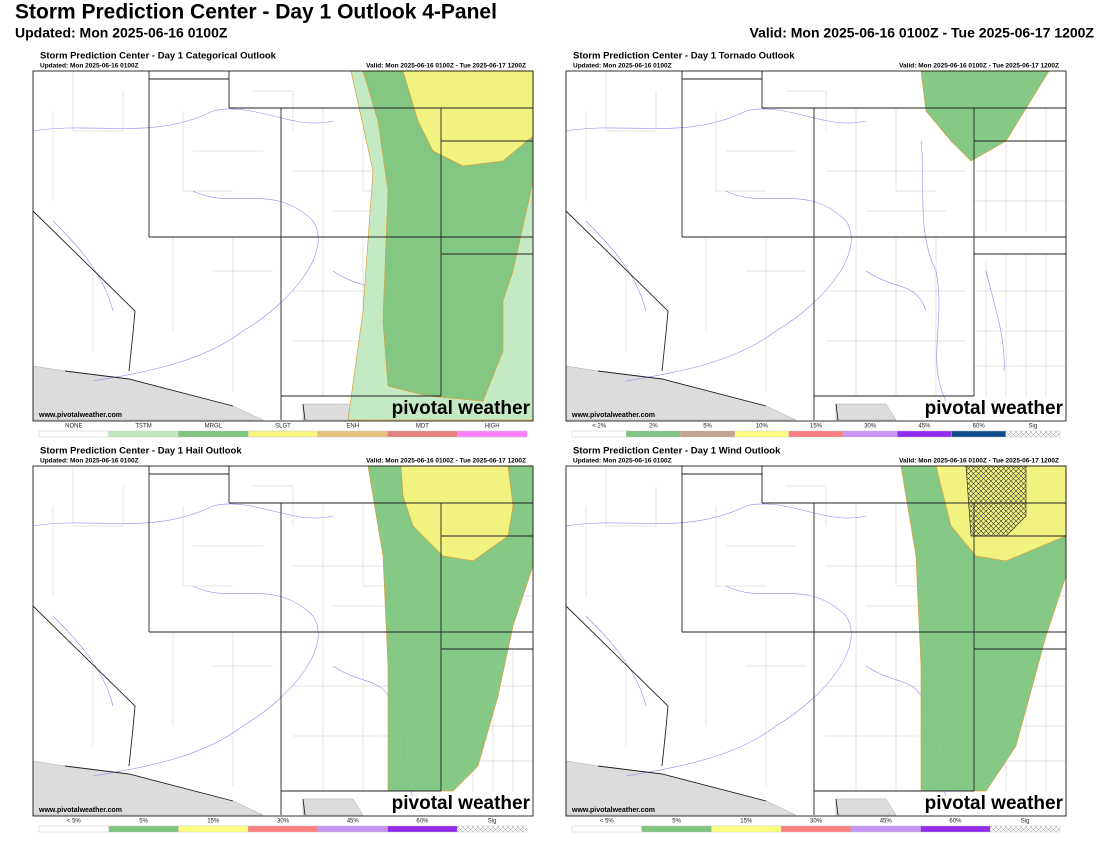 This screenshot has height=850, width=1100. I want to click on updated: Updated: Mon 2025-06-16 0100Z, so click(121, 33).